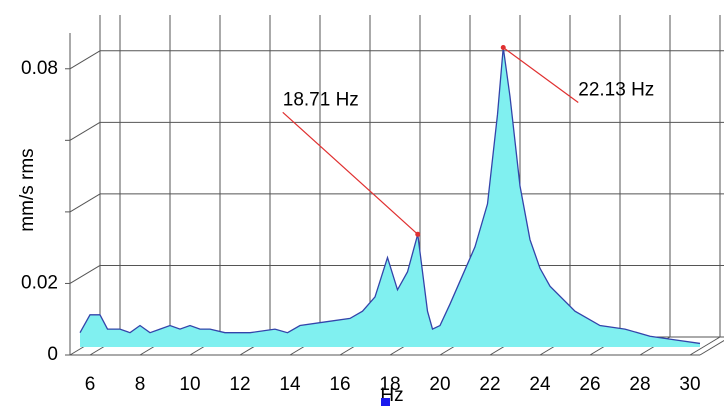 This screenshot has height=411, width=724. What do you see at coordinates (239, 384) in the screenshot?
I see `x-tick-label: 12` at bounding box center [239, 384].